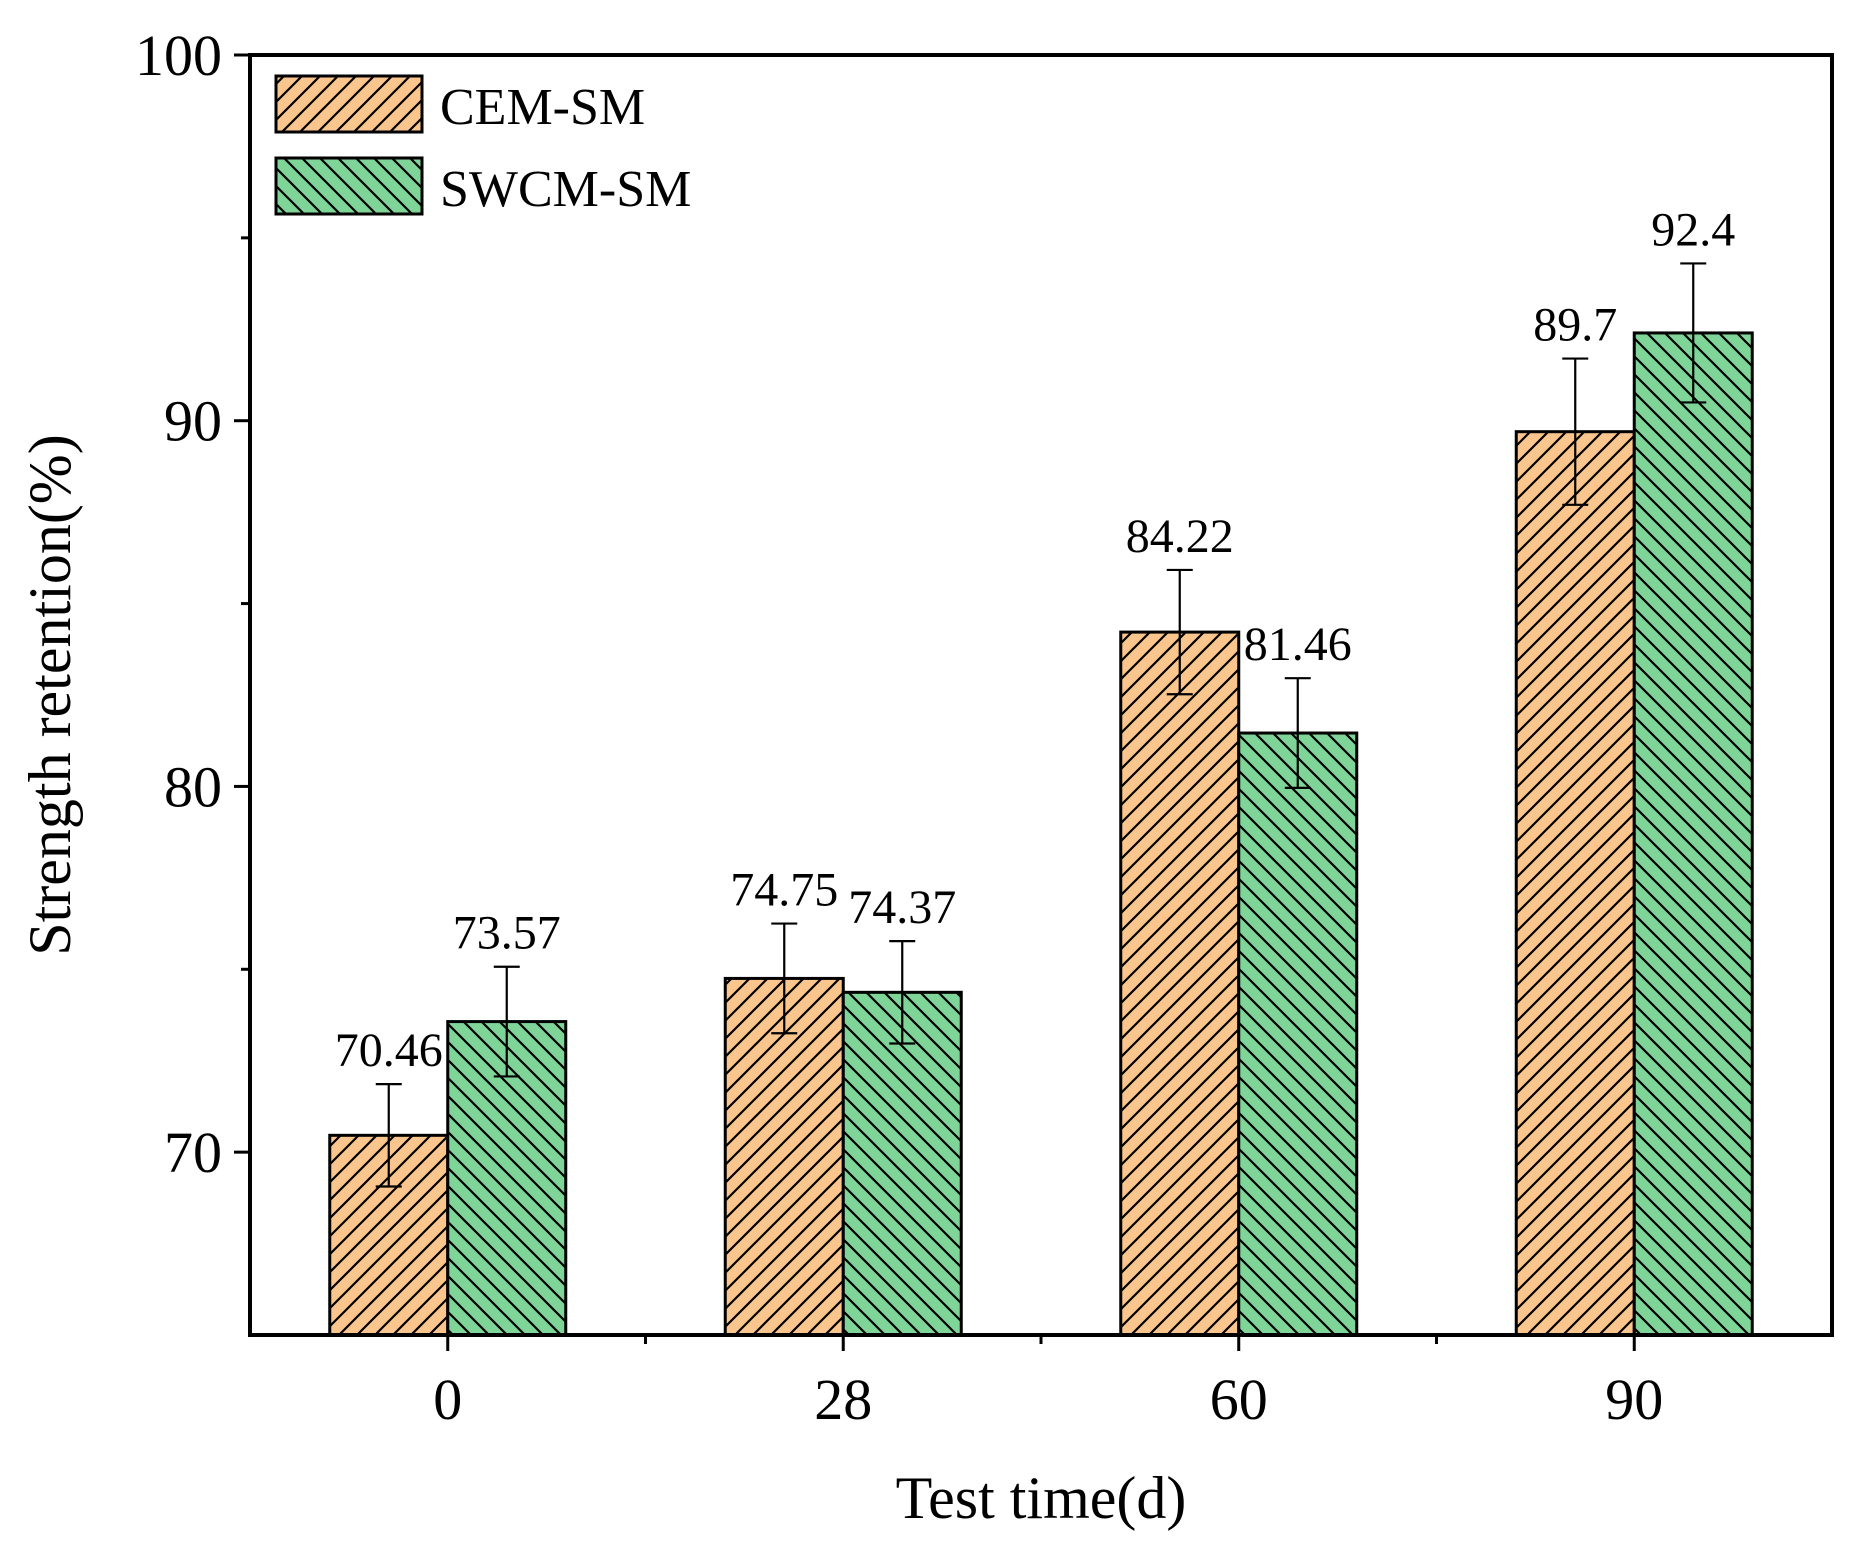  Describe the element at coordinates (784, 890) in the screenshot. I see `data-label-cem-sm-28: 74.75` at that location.